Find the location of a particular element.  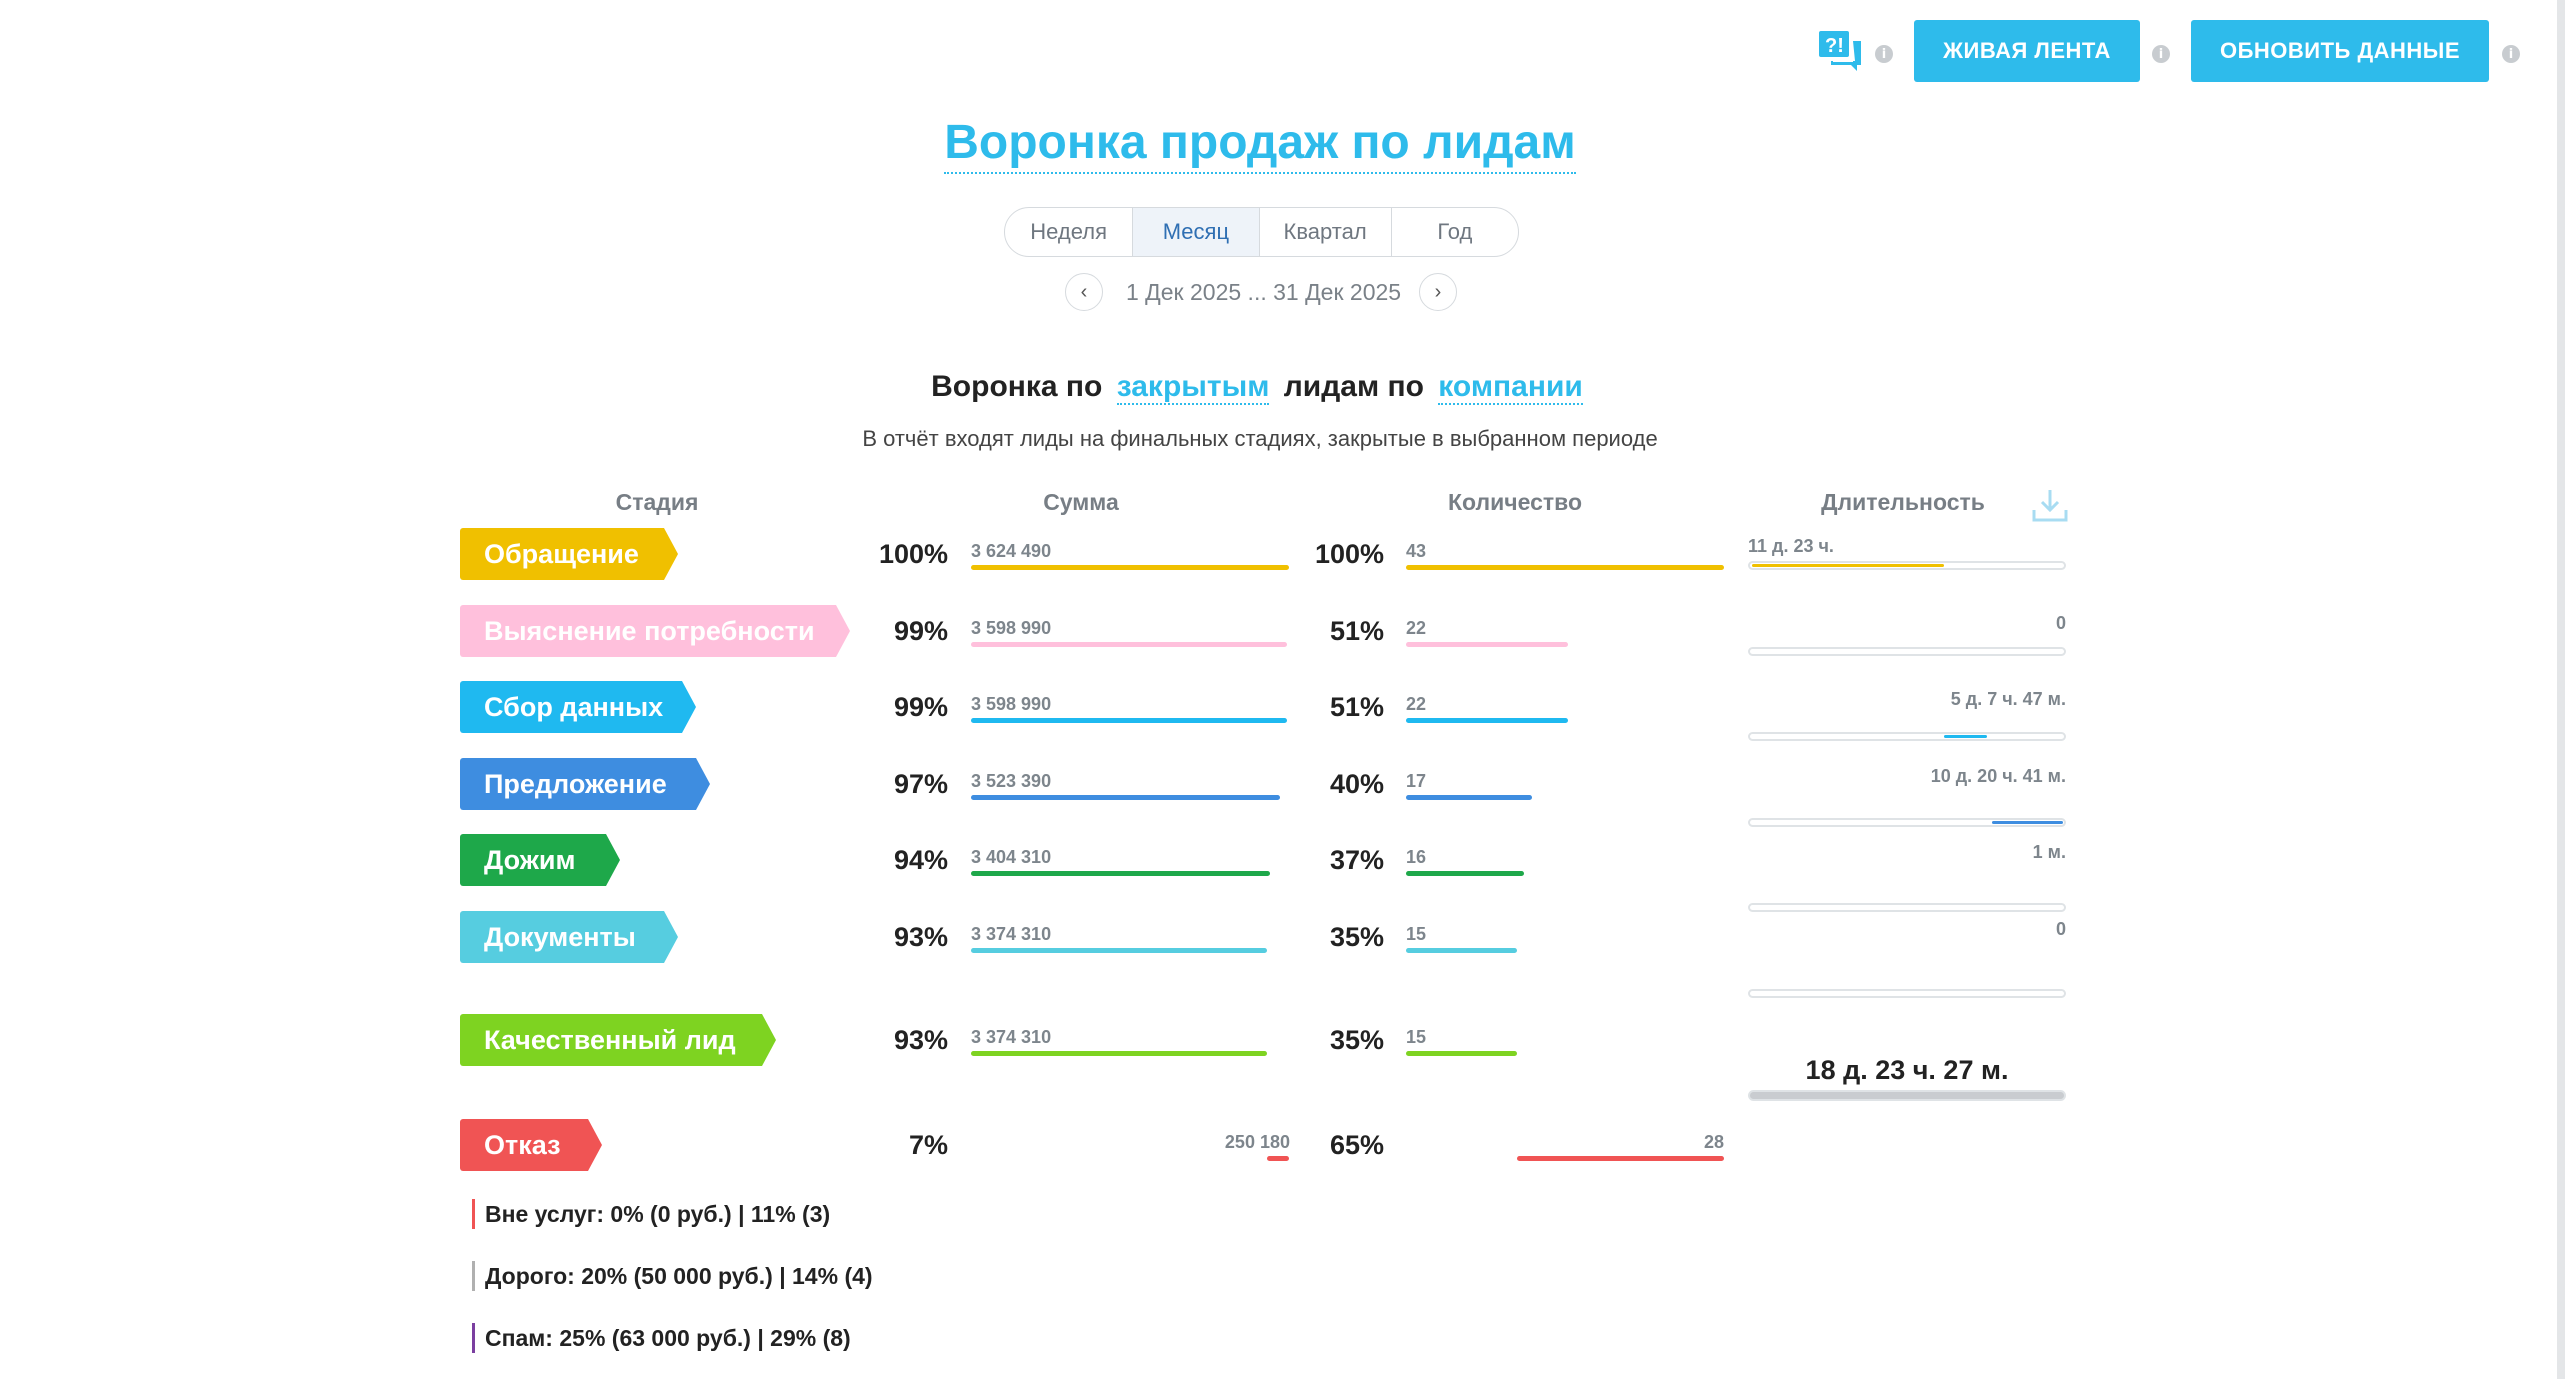

sum-value: 3 374 310 is located at coordinates (1011, 934).